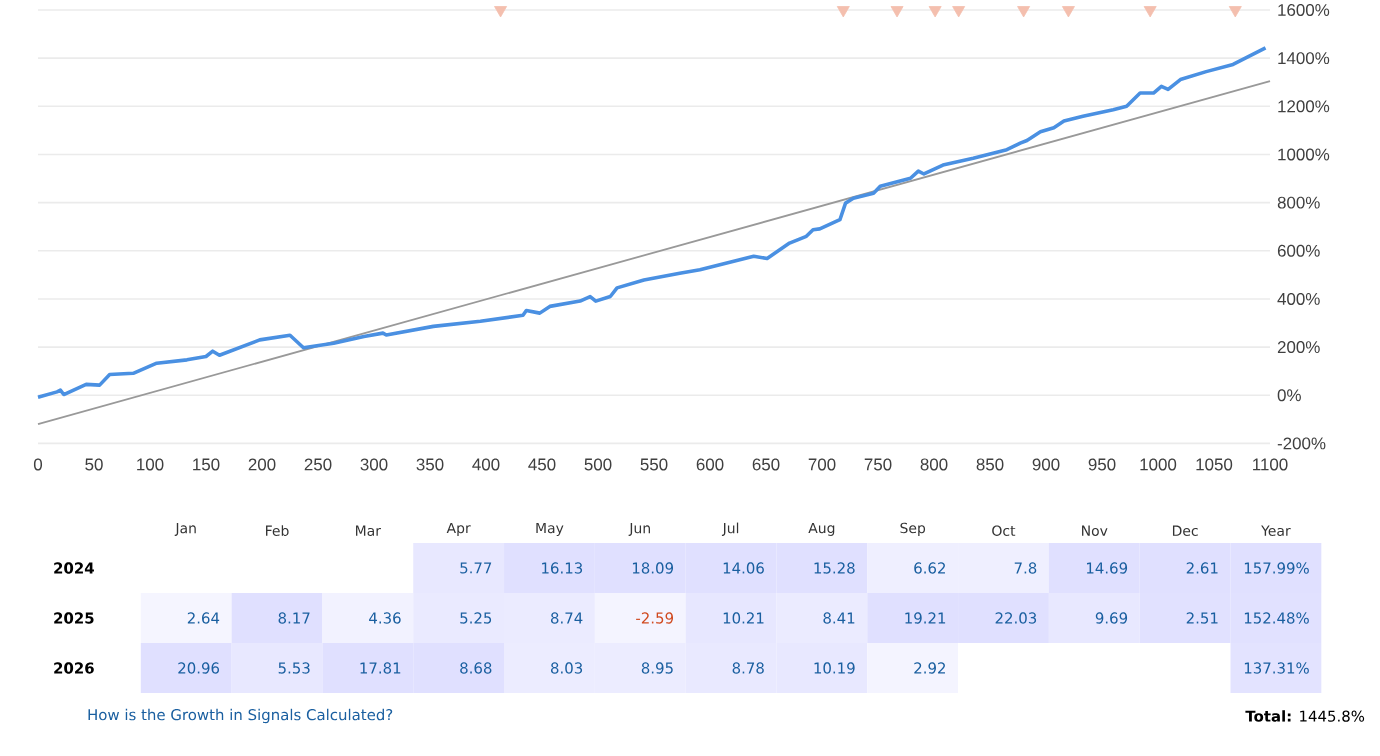 The height and width of the screenshot is (756, 1380). I want to click on x-tick-label: 350, so click(430, 464).